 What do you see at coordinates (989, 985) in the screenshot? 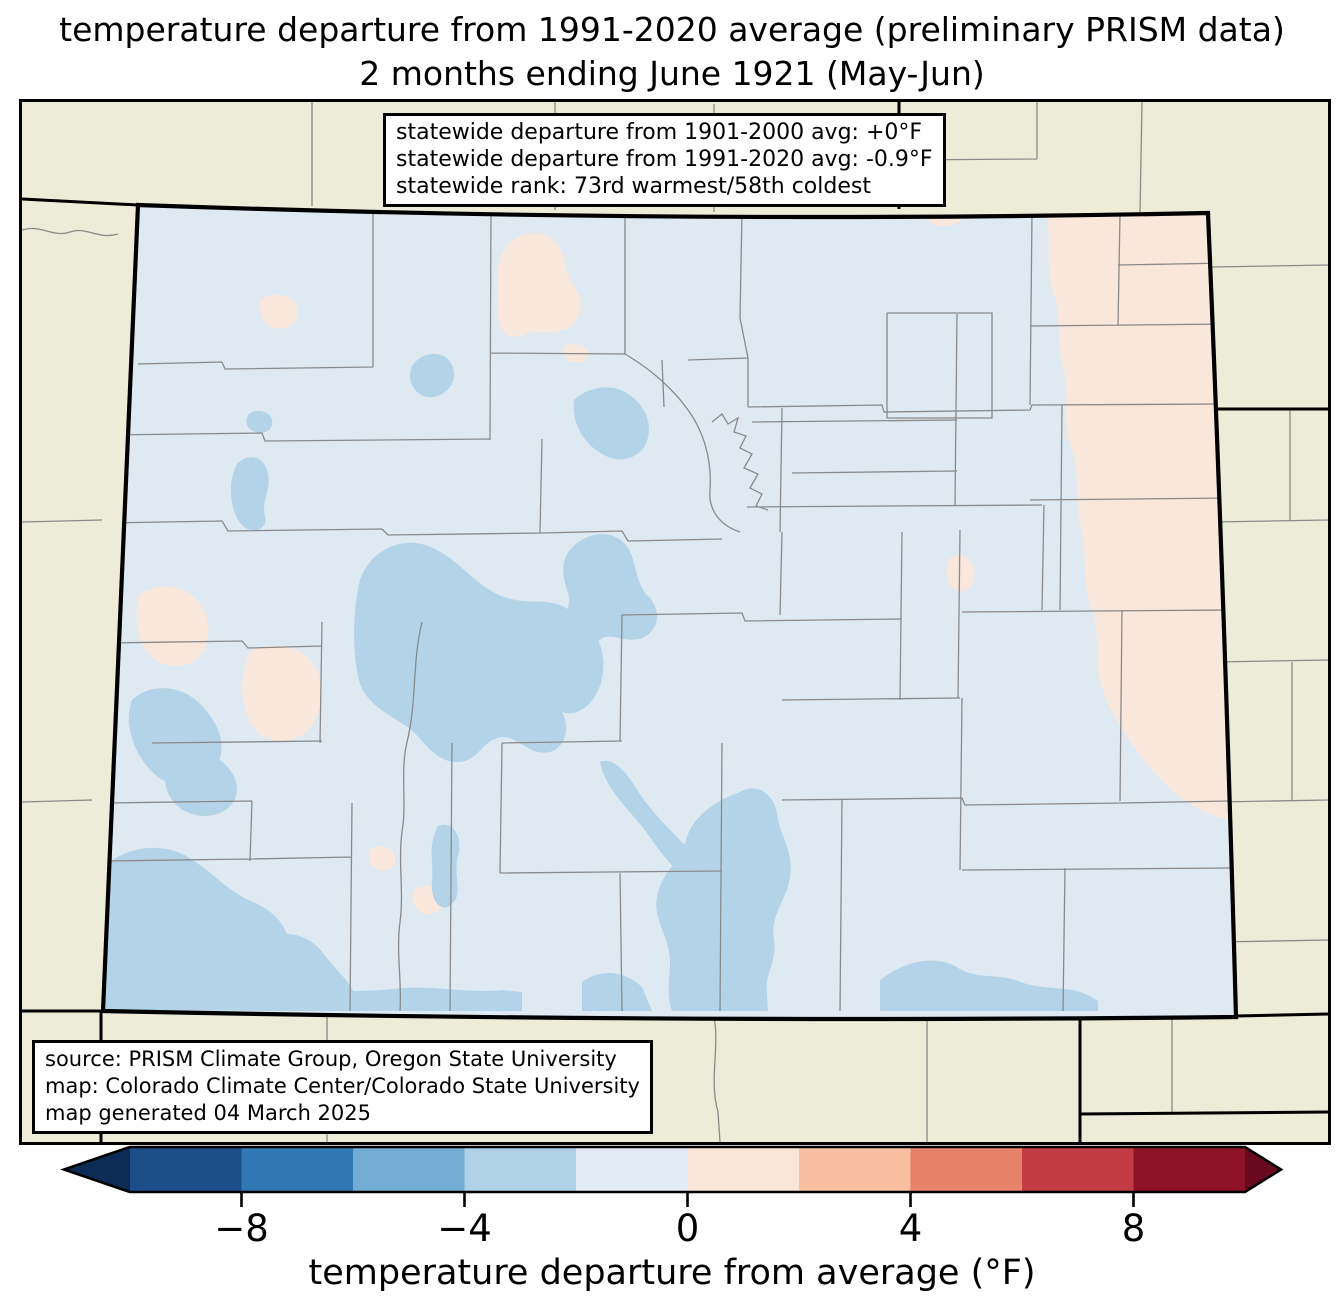
I see `cold-patch-southeast` at bounding box center [989, 985].